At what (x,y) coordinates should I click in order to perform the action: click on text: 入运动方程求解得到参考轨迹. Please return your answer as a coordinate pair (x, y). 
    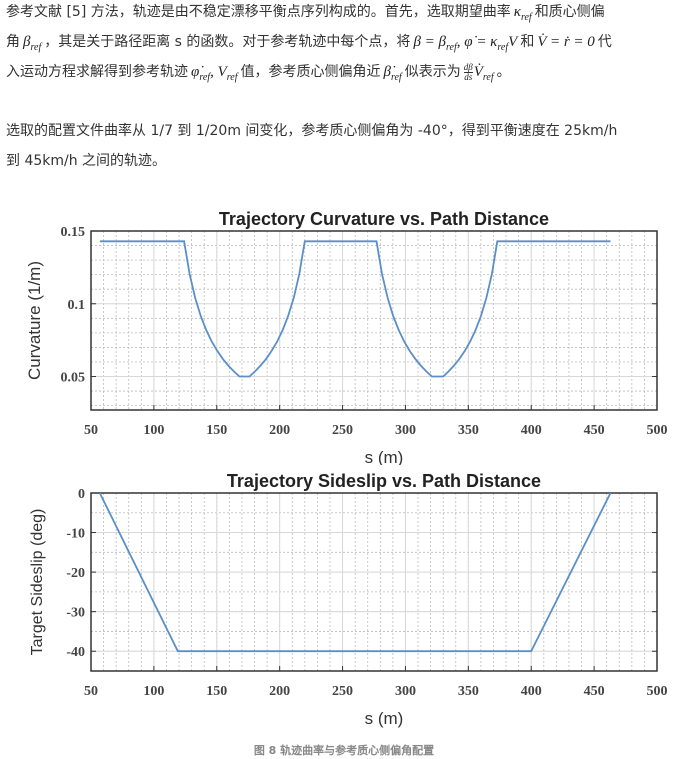
    Looking at the image, I should click on (97, 72).